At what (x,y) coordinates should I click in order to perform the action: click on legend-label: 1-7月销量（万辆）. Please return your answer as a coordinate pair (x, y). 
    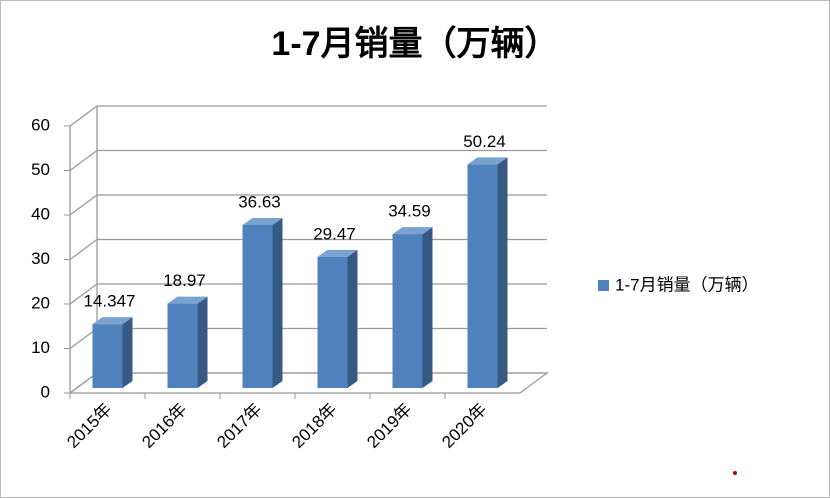
    Looking at the image, I should click on (687, 284).